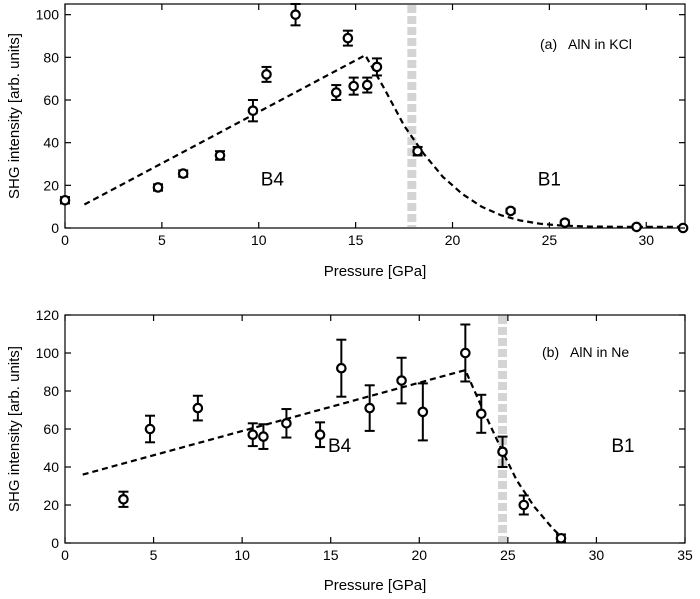 The height and width of the screenshot is (599, 700). What do you see at coordinates (65, 555) in the screenshot?
I see `panel-b-x-tick-label: 0` at bounding box center [65, 555].